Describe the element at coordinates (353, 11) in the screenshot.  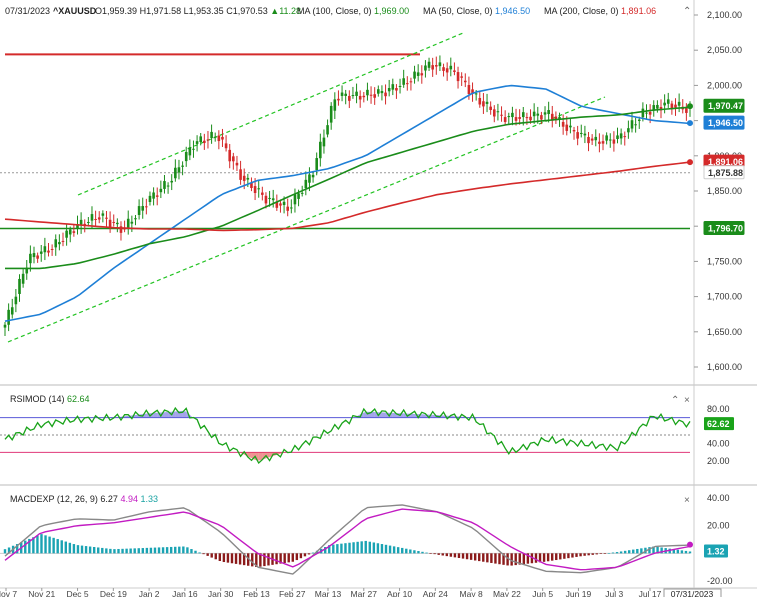
I see `legend-ma100: MA (100, Close, 0) 1,969.00` at that location.